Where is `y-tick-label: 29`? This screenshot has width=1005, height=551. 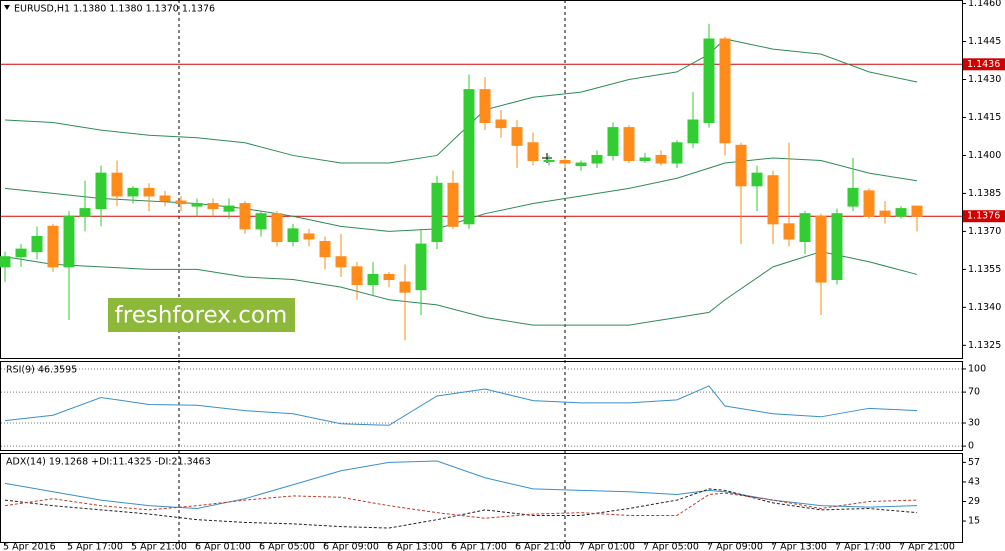
y-tick-label: 29 is located at coordinates (974, 501).